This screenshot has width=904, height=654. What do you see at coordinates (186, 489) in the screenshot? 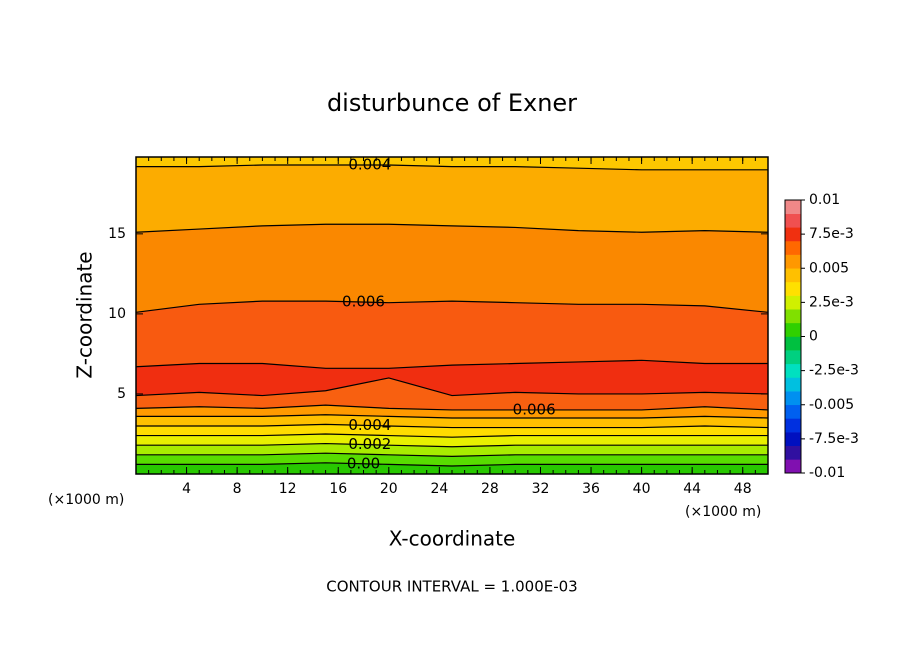
I see `x-tick-label: 4` at bounding box center [186, 489].